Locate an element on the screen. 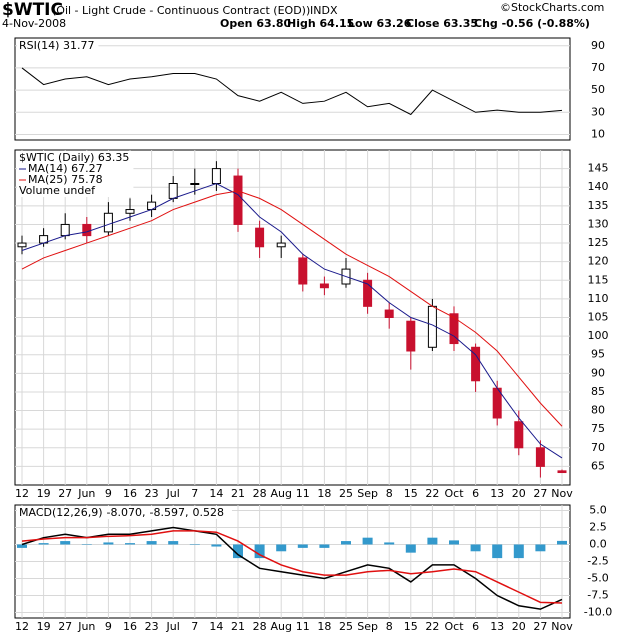 The image size is (620, 639). y-tick-label: 50 is located at coordinates (598, 89).